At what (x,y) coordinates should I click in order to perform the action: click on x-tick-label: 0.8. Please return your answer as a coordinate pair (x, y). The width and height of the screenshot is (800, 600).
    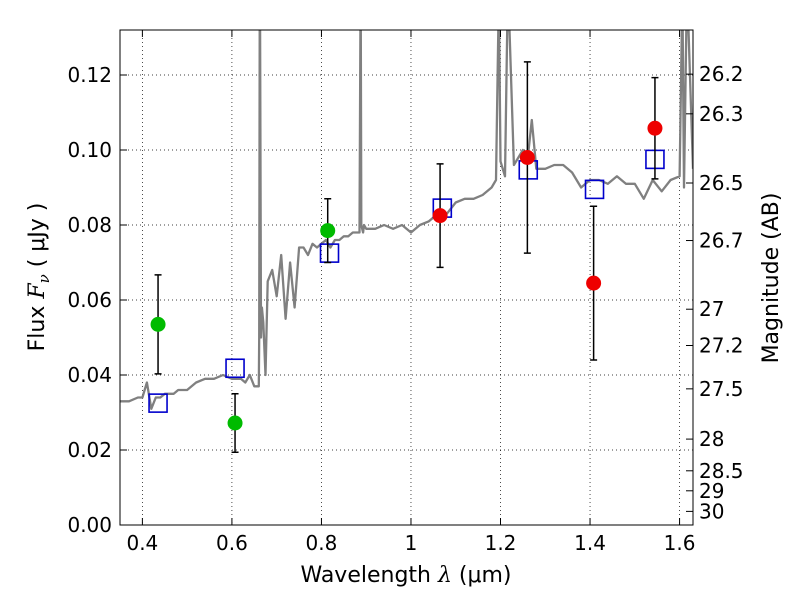
    Looking at the image, I should click on (322, 543).